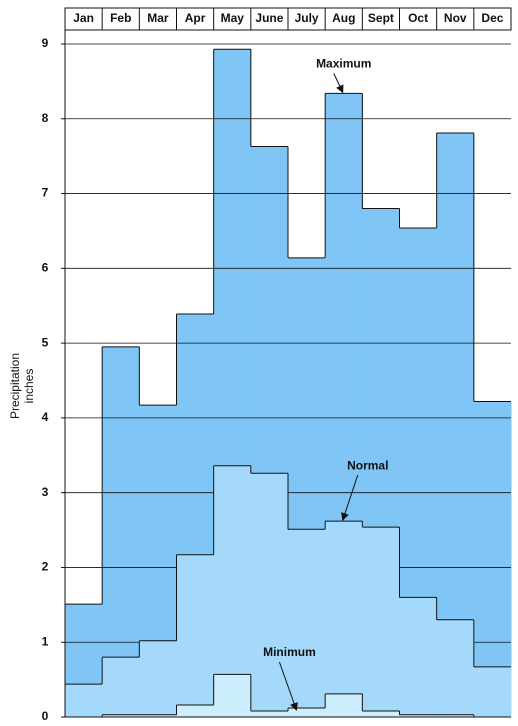  Describe the element at coordinates (45, 118) in the screenshot. I see `y-tick-label: 8` at that location.